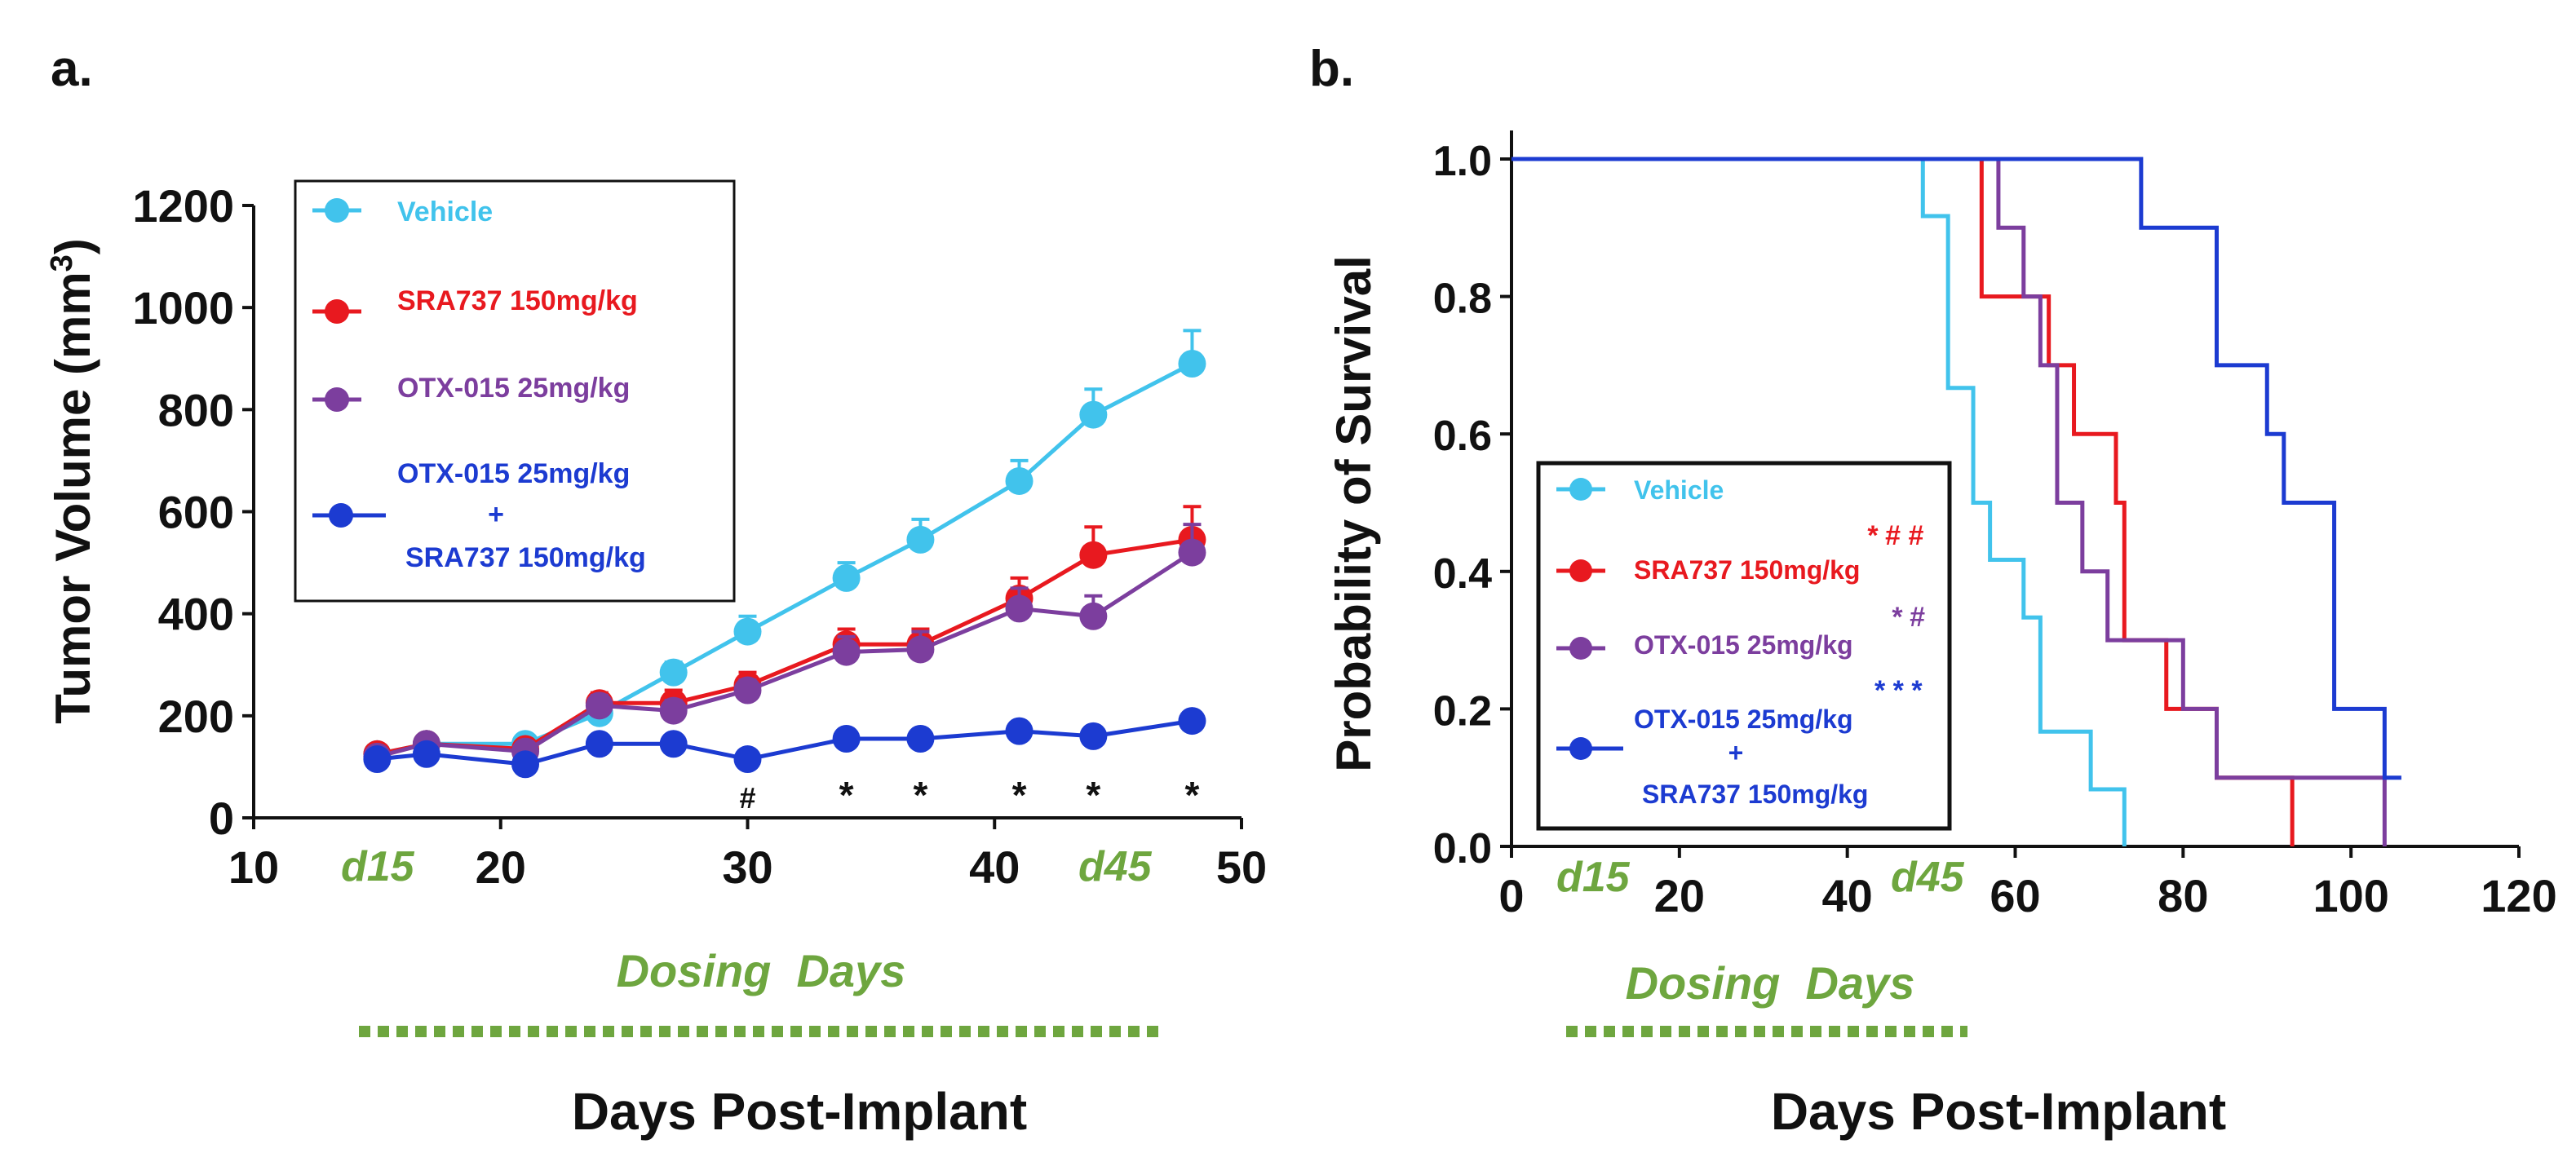 This screenshot has width=2576, height=1175. What do you see at coordinates (1462, 436) in the screenshot?
I see `survival-y-tick-label: 0.6` at bounding box center [1462, 436].